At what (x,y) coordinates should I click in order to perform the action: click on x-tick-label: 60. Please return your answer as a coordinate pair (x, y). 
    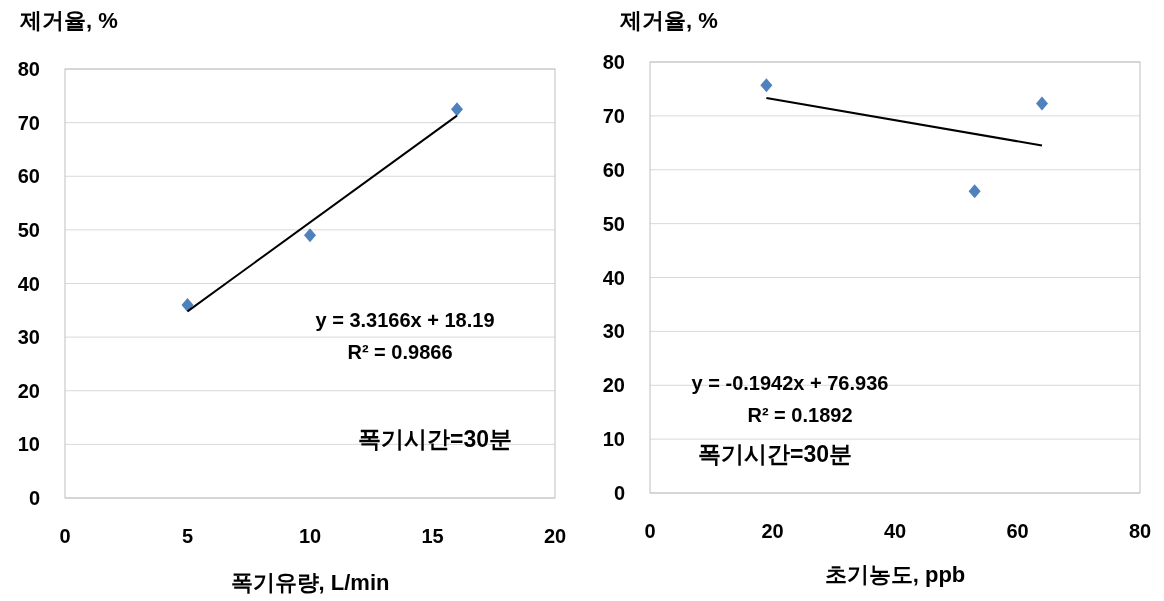
    Looking at the image, I should click on (1017, 531).